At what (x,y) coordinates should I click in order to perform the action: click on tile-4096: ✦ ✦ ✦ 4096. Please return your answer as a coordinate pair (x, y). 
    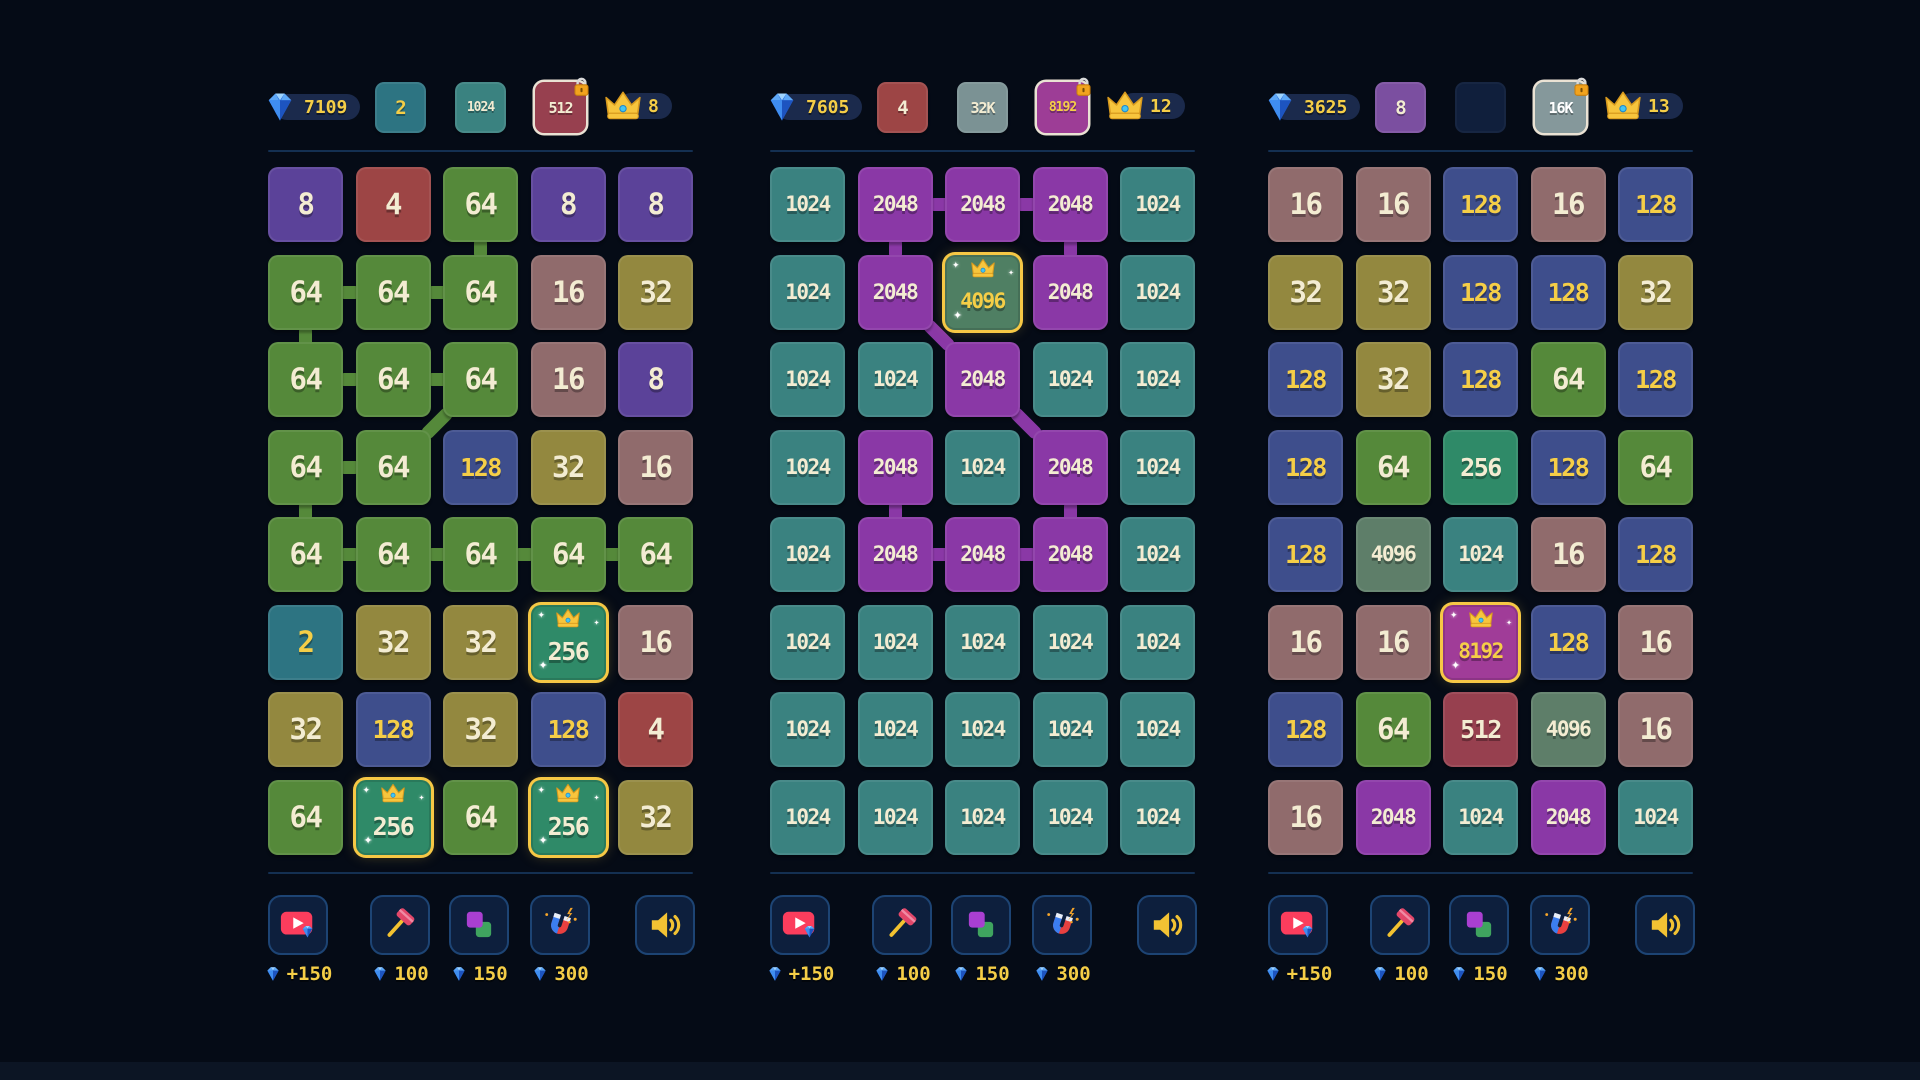
    Looking at the image, I should click on (982, 292).